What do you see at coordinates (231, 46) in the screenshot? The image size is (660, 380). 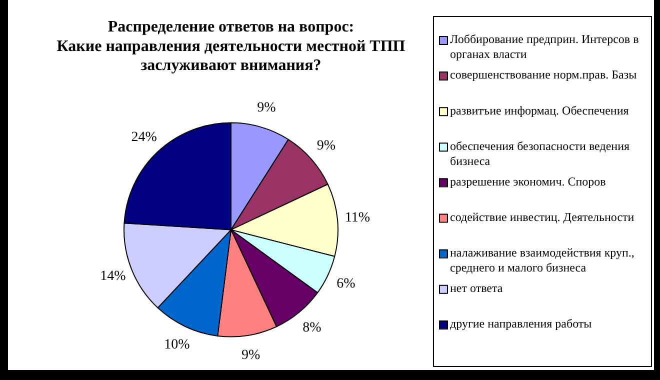 I see `text: Распределение ответов на вопрос: Какие направления деятельности местной ТПП заслуживают внимания?` at bounding box center [231, 46].